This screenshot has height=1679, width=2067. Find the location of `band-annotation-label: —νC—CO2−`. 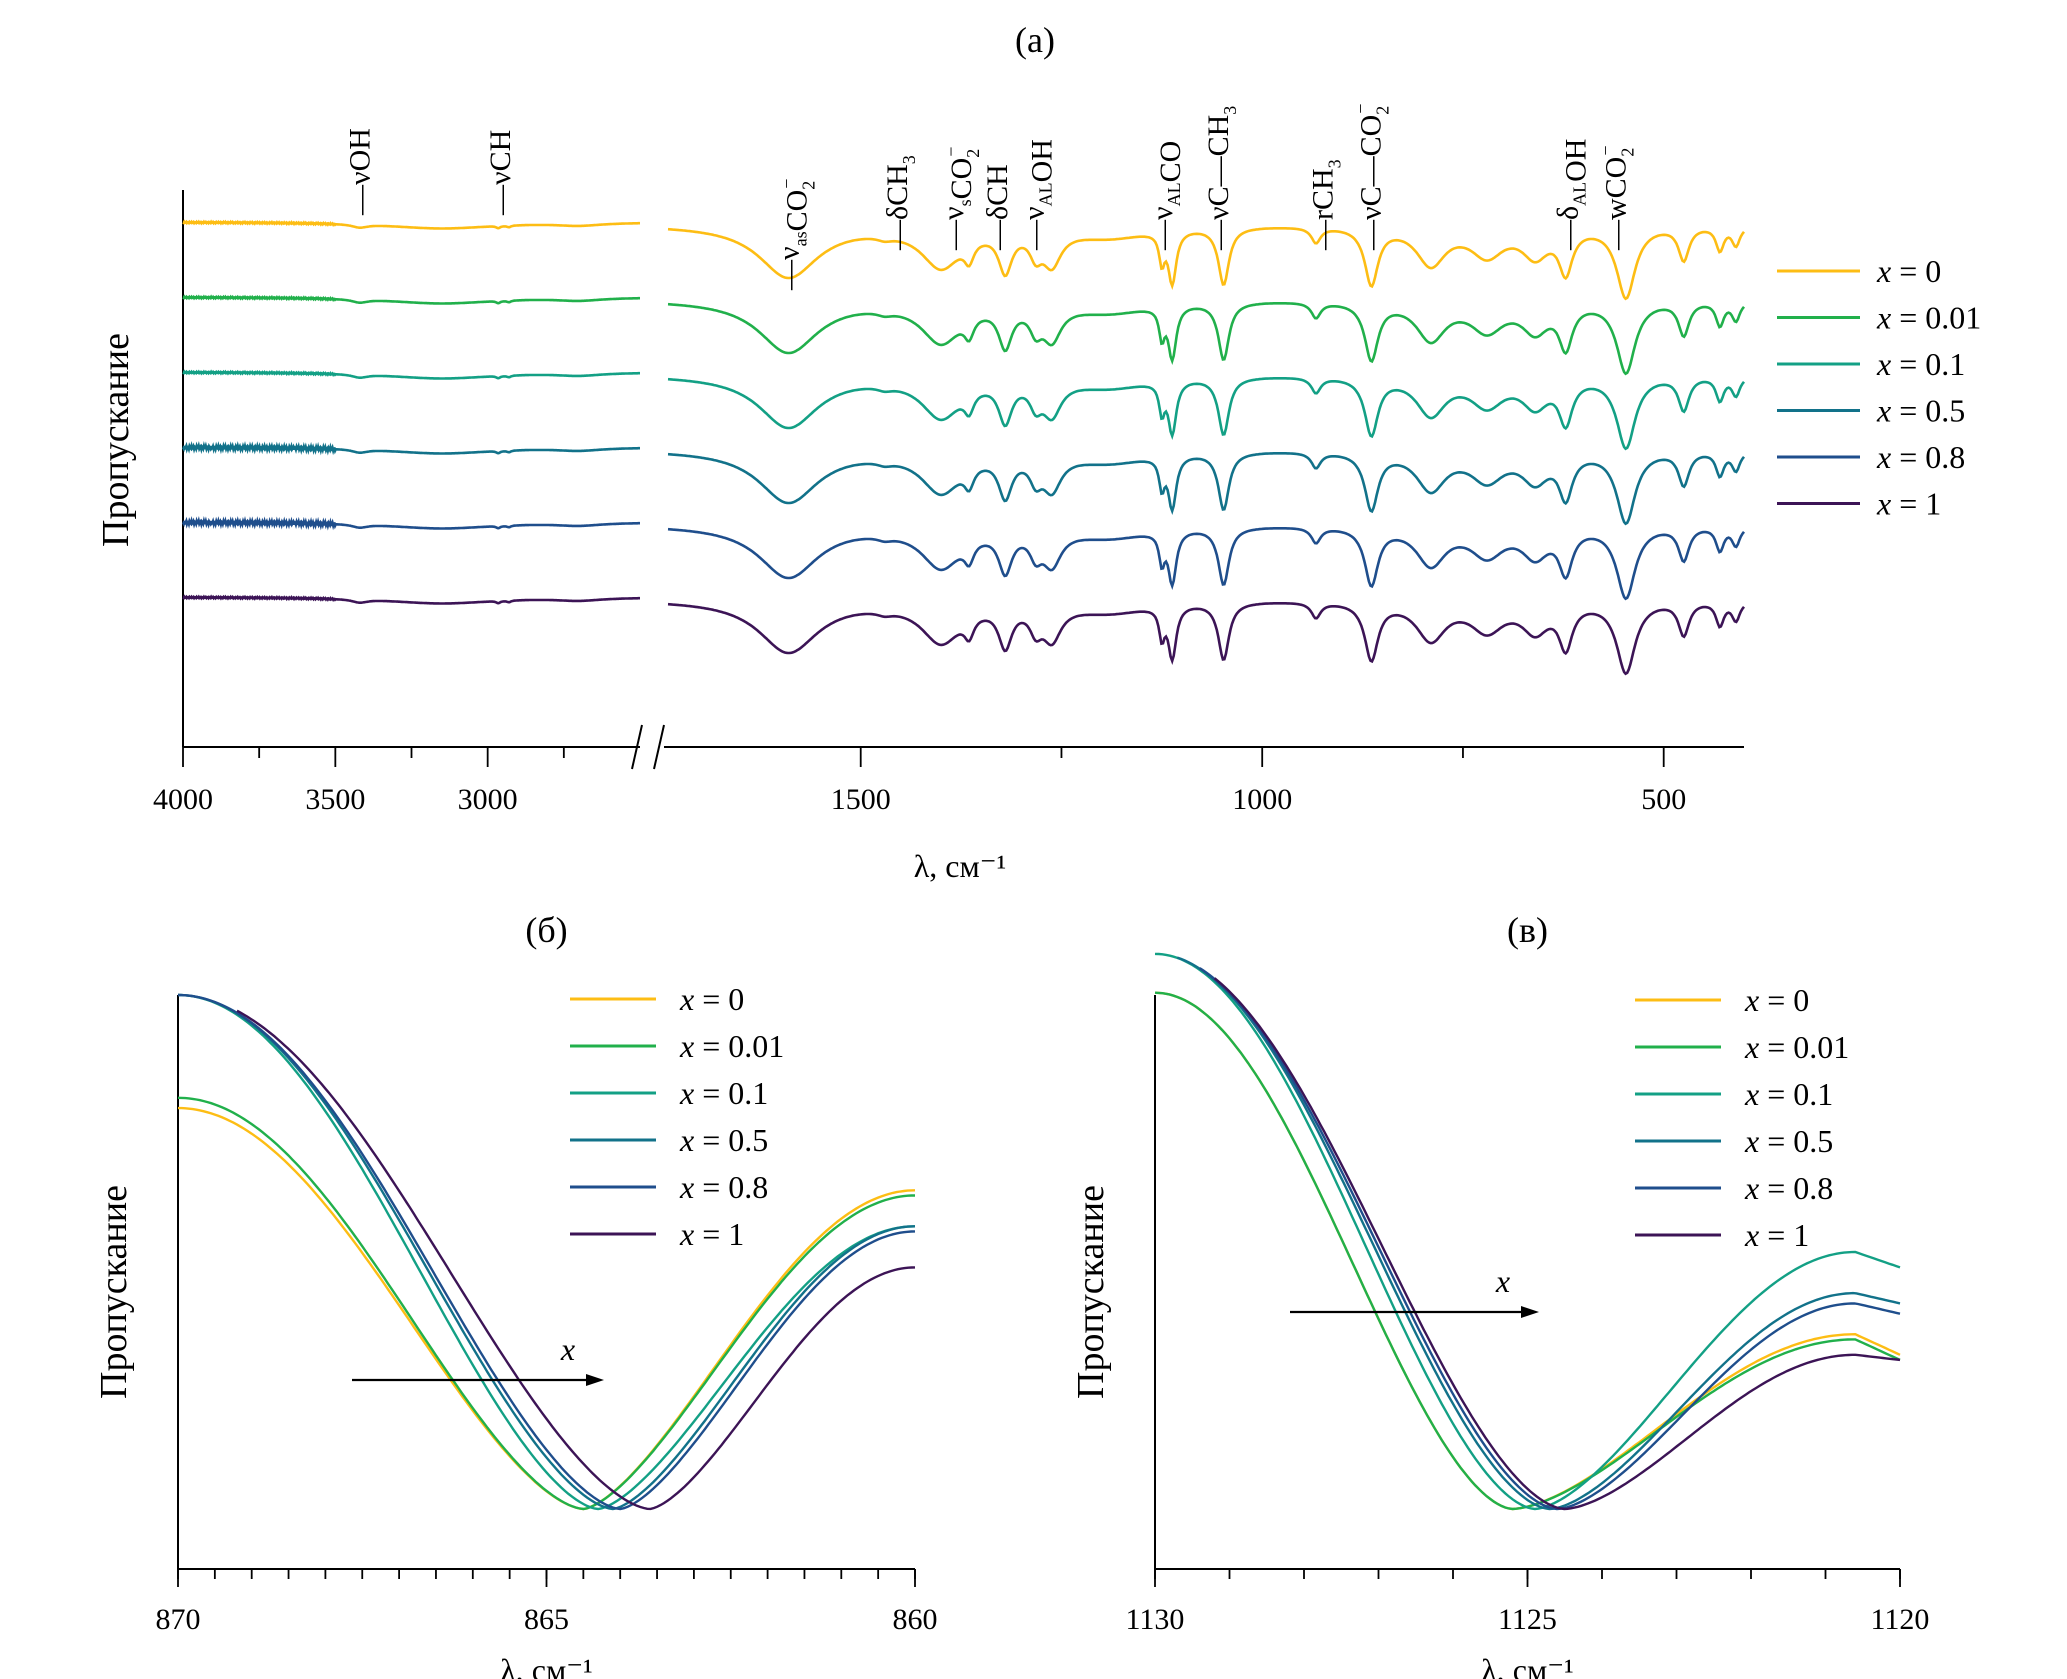

band-annotation-label: —νC—CO2− is located at coordinates (1372, 177).